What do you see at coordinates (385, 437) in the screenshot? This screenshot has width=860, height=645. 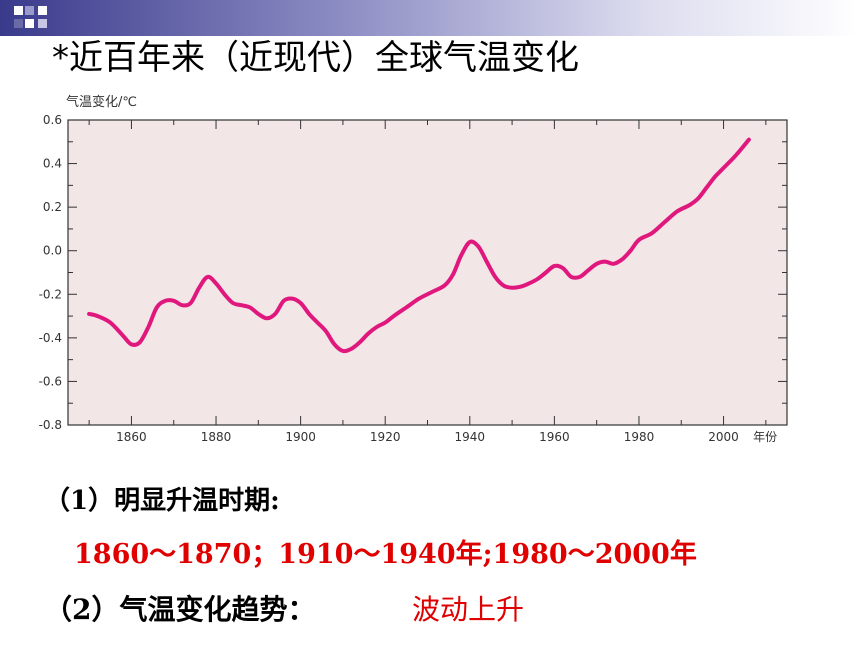 I see `x-tick-label: 1920` at bounding box center [385, 437].